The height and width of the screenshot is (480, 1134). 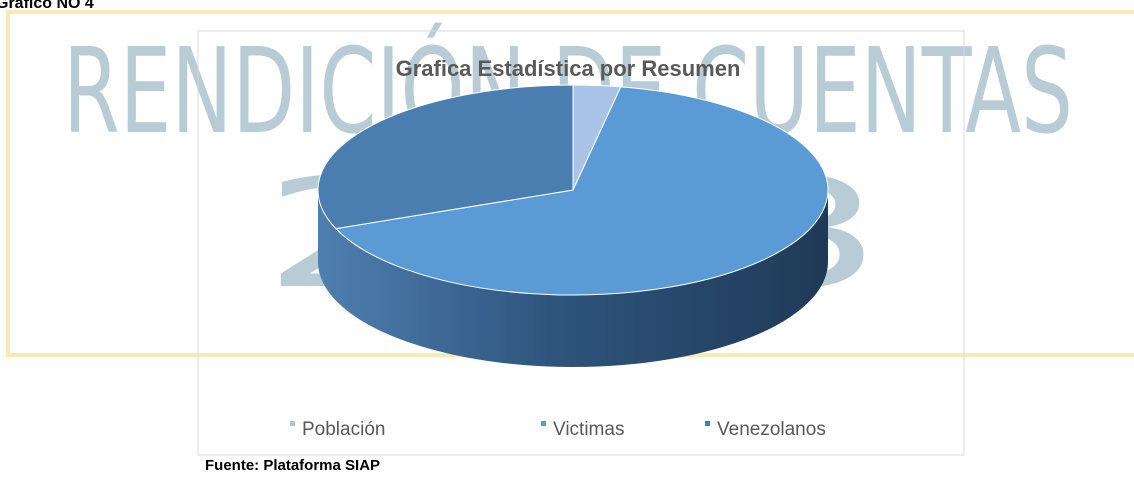 I want to click on legend-label: Victimas, so click(x=588, y=429).